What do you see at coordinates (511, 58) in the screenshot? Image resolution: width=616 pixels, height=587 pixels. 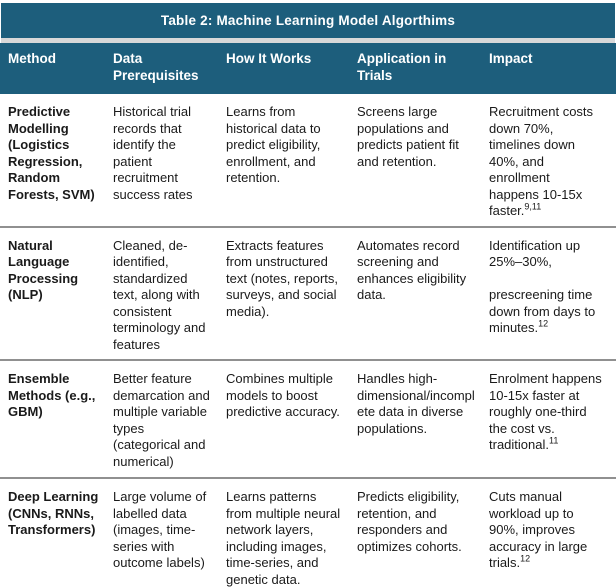 I see `column-header-impact: Impact` at bounding box center [511, 58].